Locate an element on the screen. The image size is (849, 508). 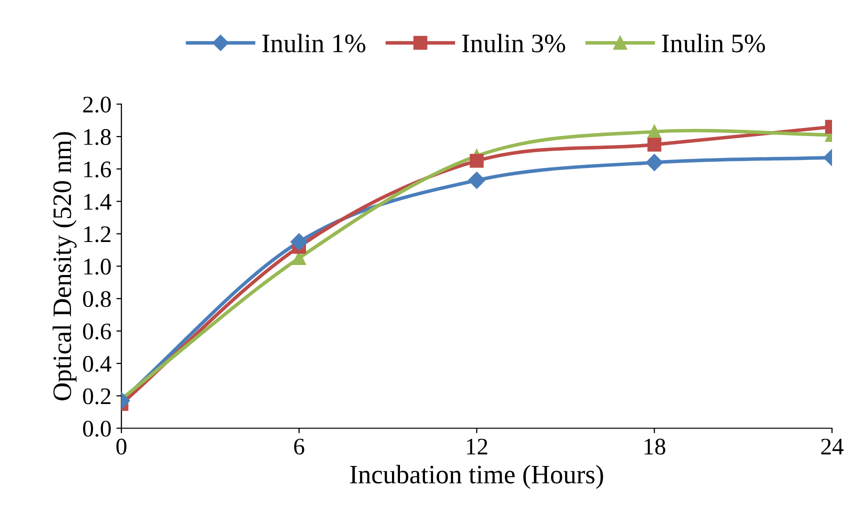
y-tick-label: 0.6 is located at coordinates (97, 332).